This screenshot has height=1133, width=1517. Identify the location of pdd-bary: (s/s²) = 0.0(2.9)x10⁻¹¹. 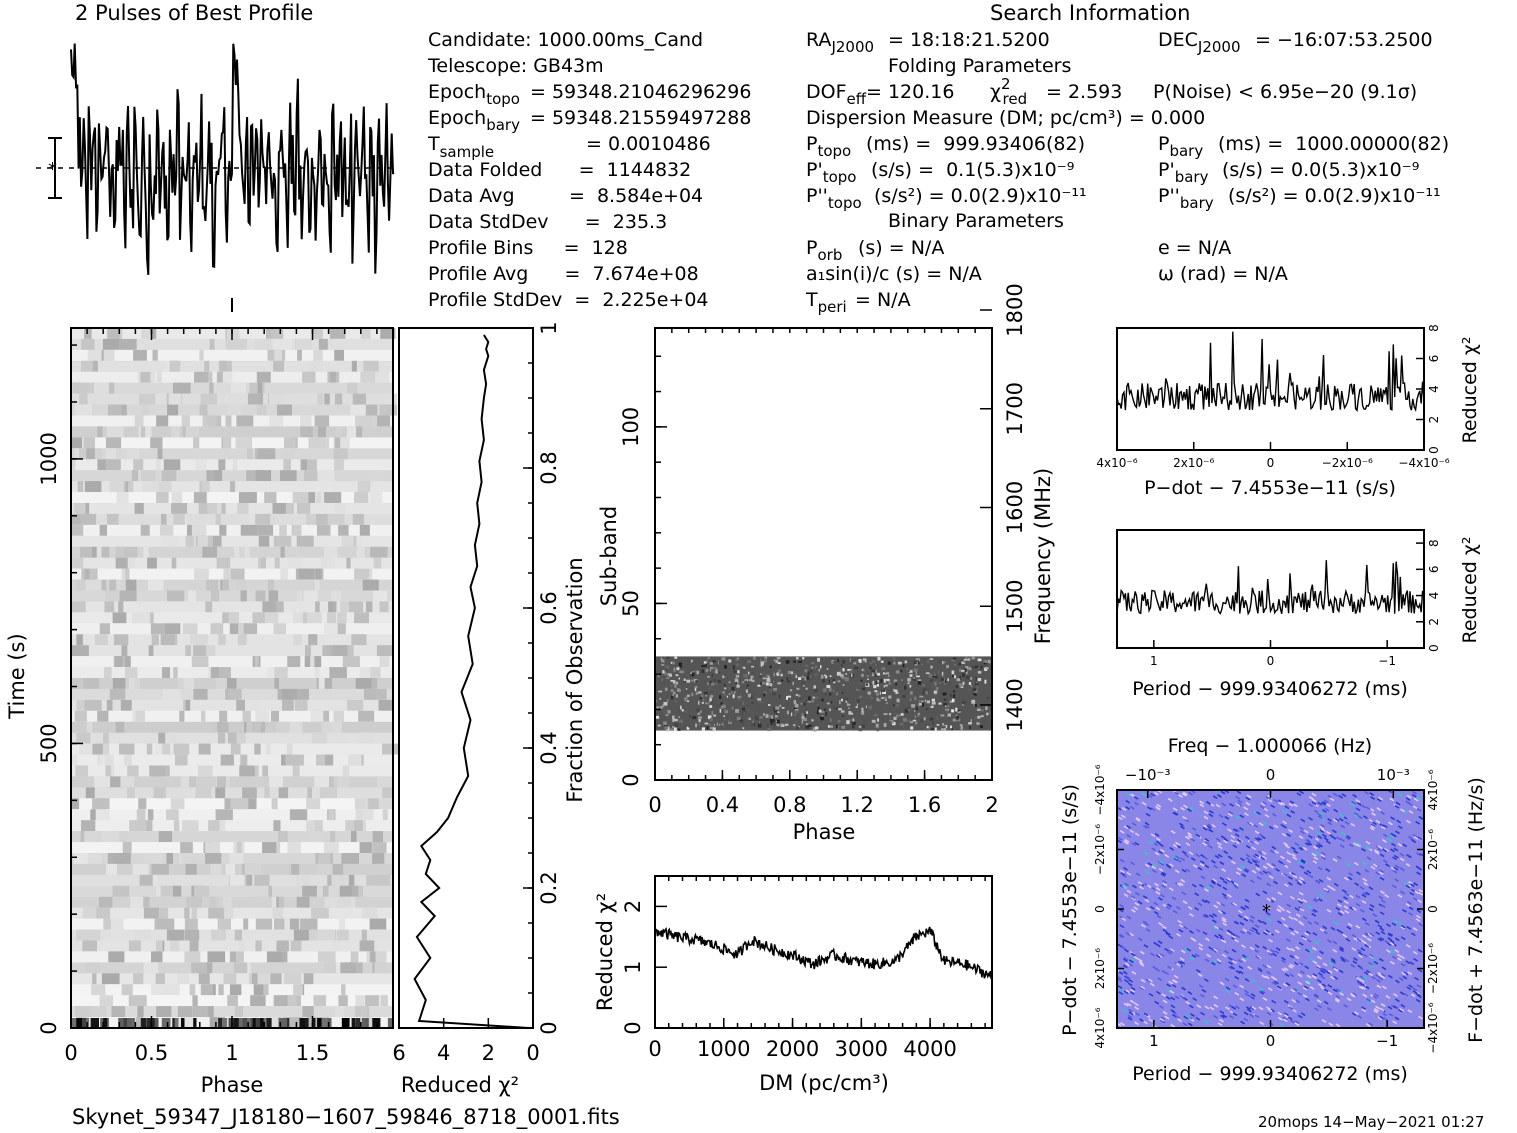
(1334, 196).